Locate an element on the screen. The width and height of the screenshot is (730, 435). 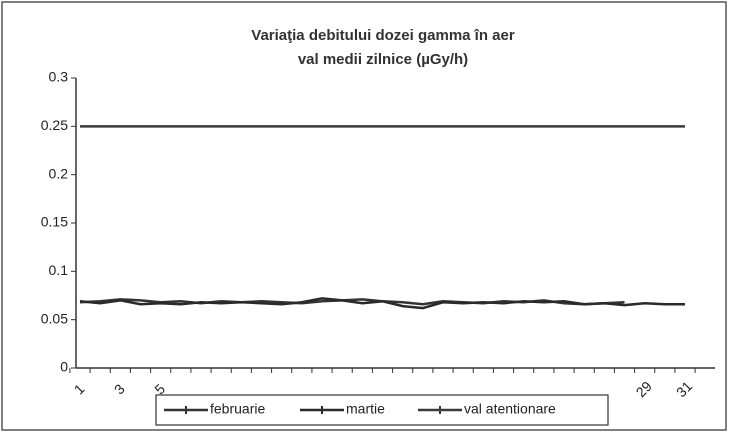
legend-label: val atentionare is located at coordinates (510, 409).